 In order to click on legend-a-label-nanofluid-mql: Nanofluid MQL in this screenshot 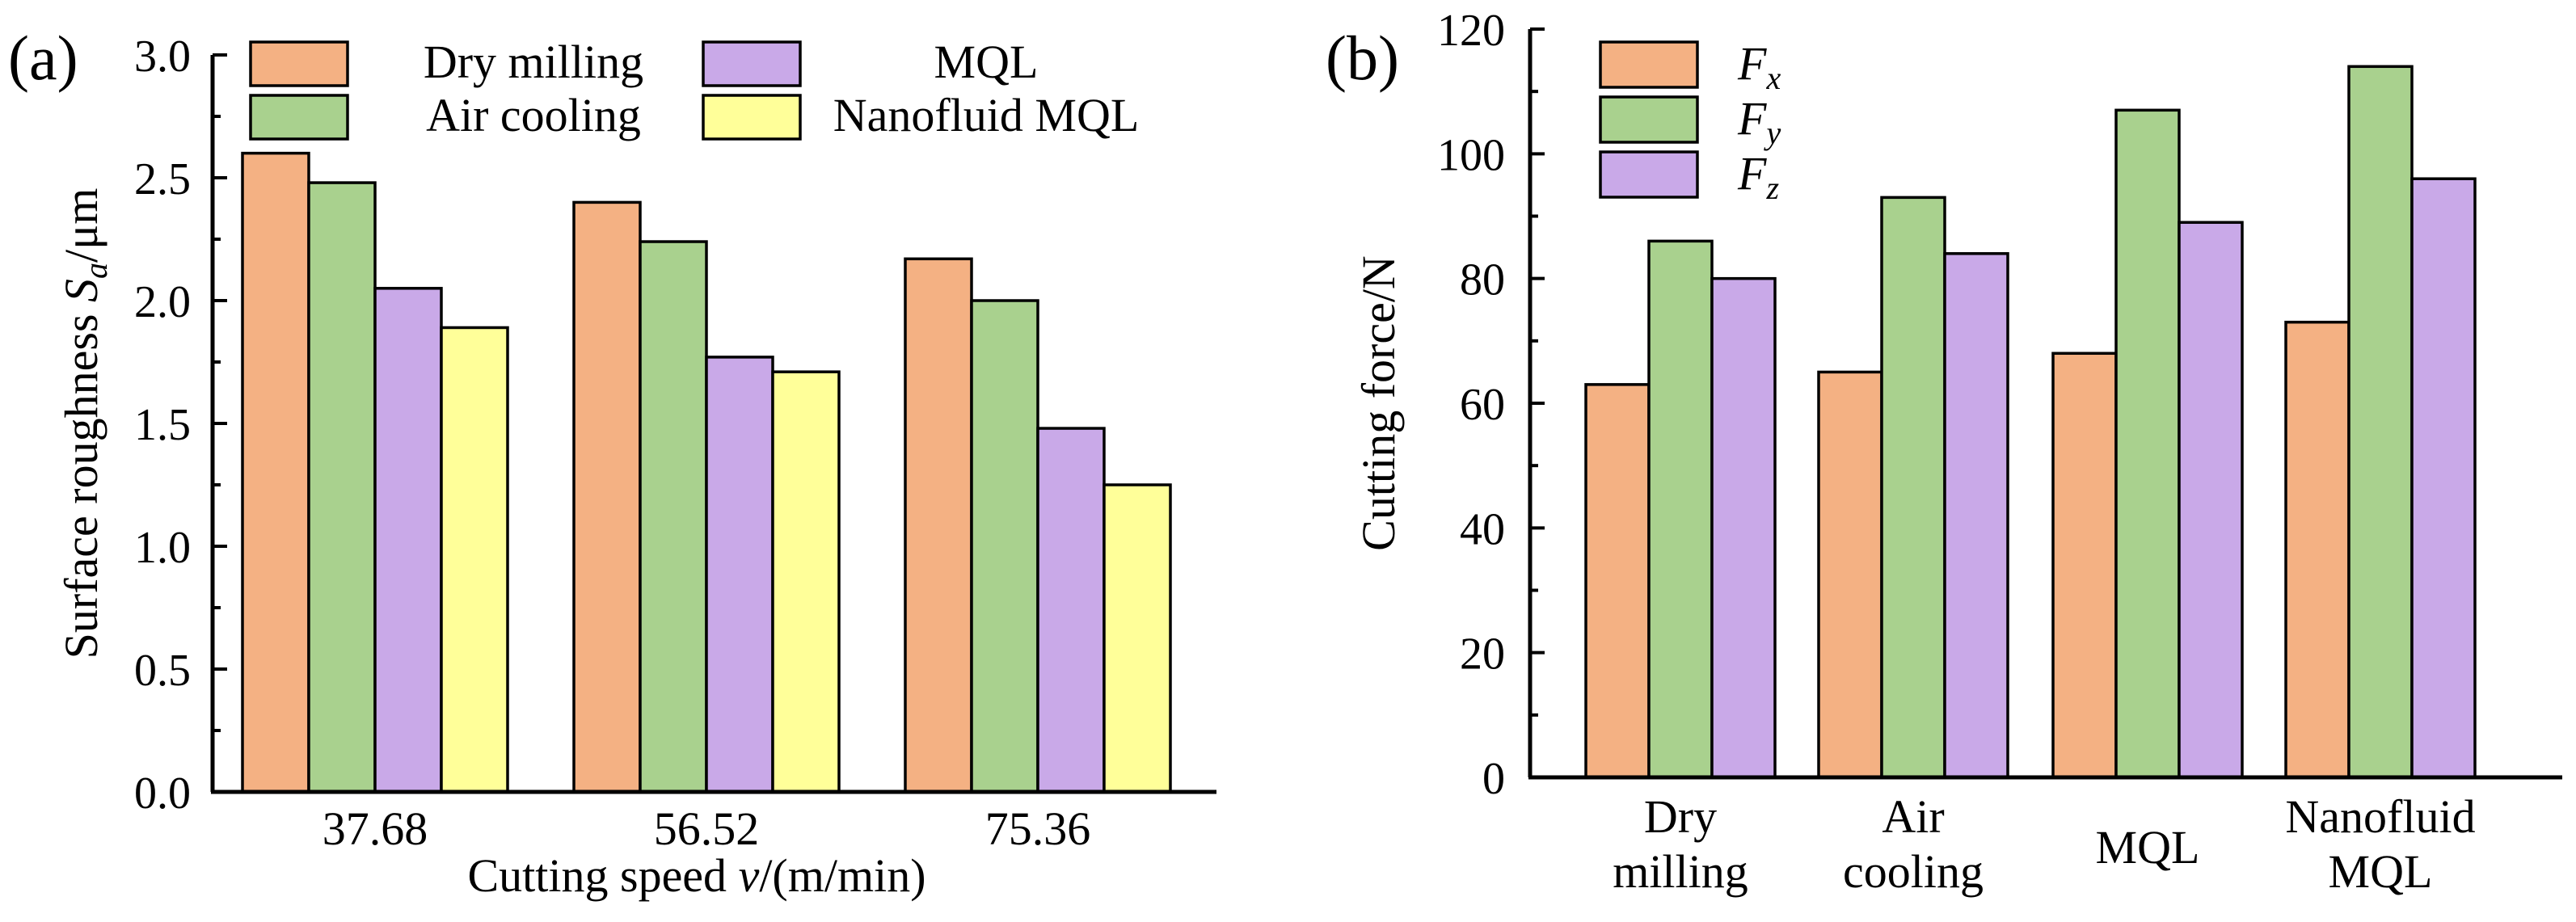, I will do `click(986, 115)`.